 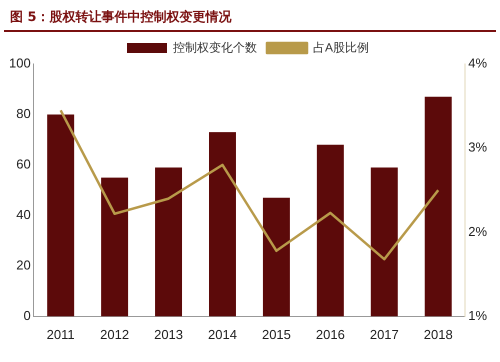 What do you see at coordinates (23, 114) in the screenshot?
I see `y-tick-label: 80` at bounding box center [23, 114].